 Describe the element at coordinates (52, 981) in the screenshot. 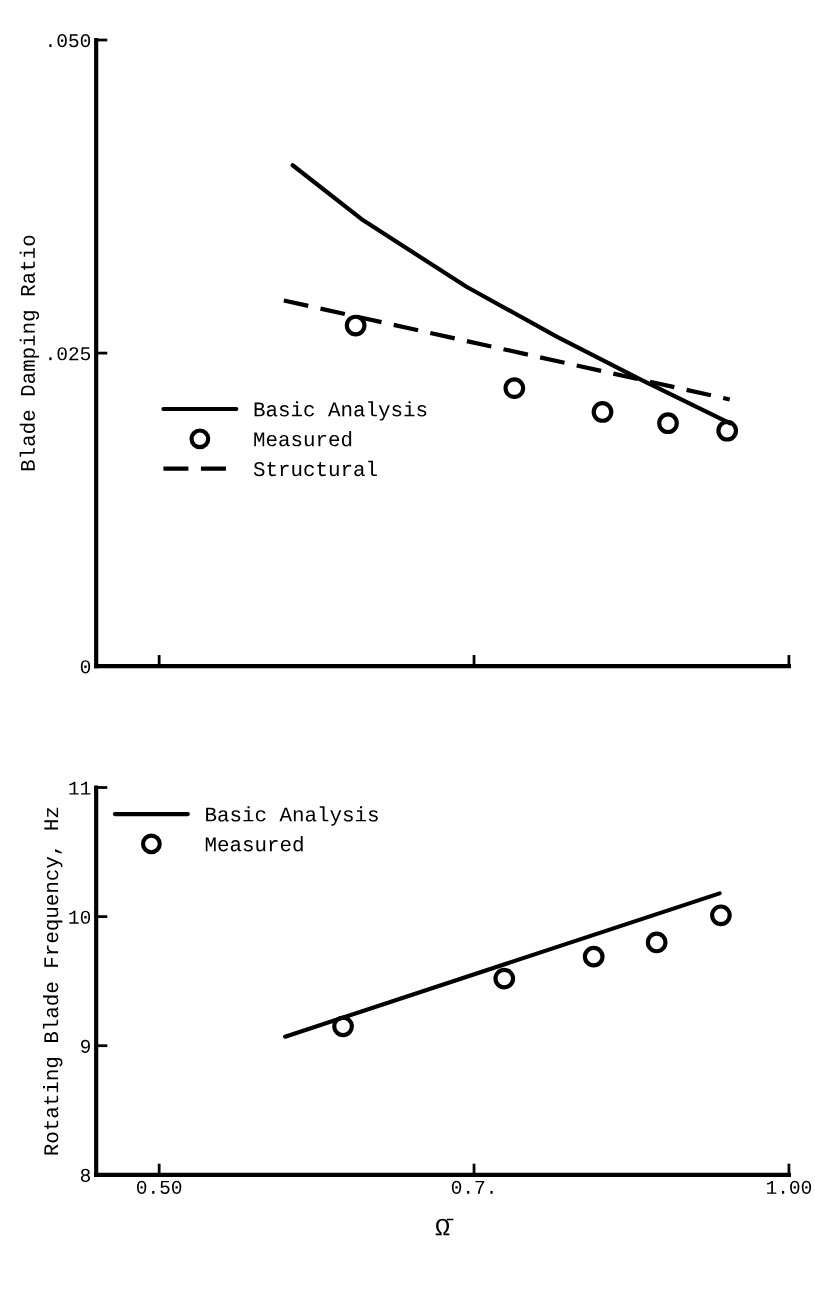

I see `y-axis-title: Rotating Blade Frequency, Hz` at that location.